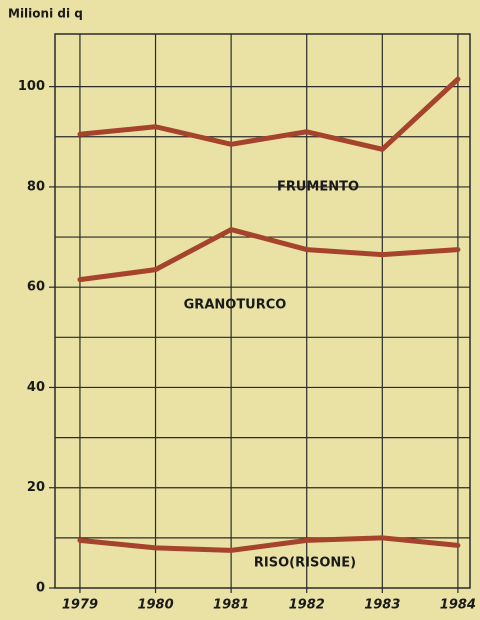 This screenshot has height=620, width=480. I want to click on y-tick-label: 60, so click(36, 287).